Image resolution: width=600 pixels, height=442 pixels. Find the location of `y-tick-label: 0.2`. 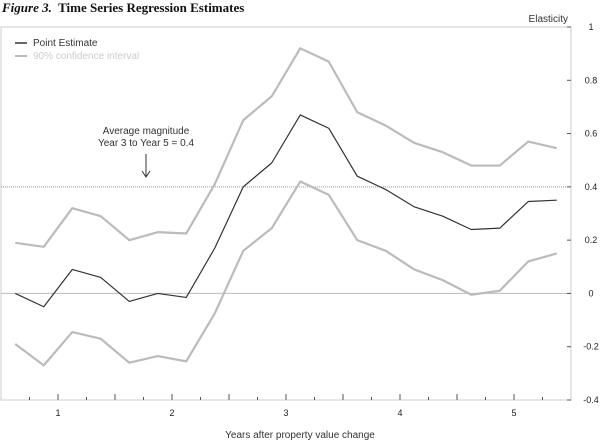

y-tick-label: 0.2 is located at coordinates (591, 240).